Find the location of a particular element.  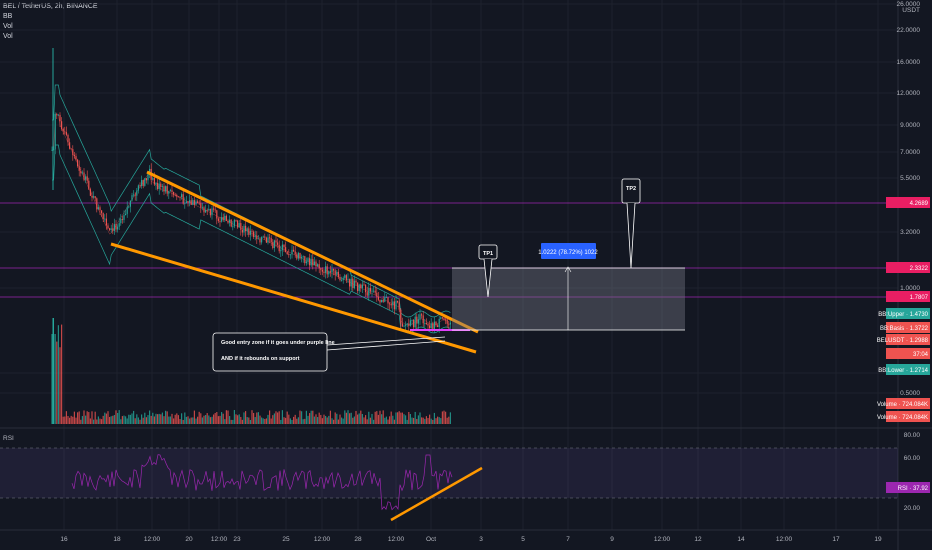

indicator-bb-label: BB is located at coordinates (8, 16).